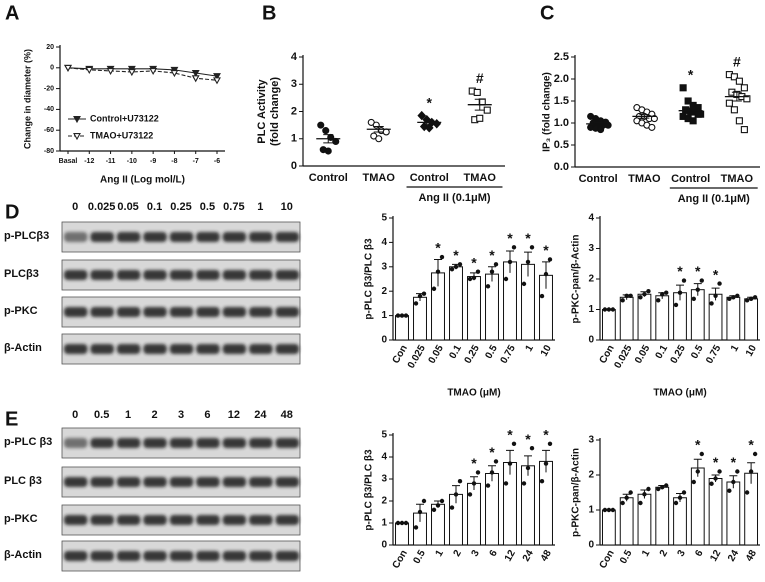 The width and height of the screenshot is (765, 582). I want to click on lane-label: 6, so click(207, 415).